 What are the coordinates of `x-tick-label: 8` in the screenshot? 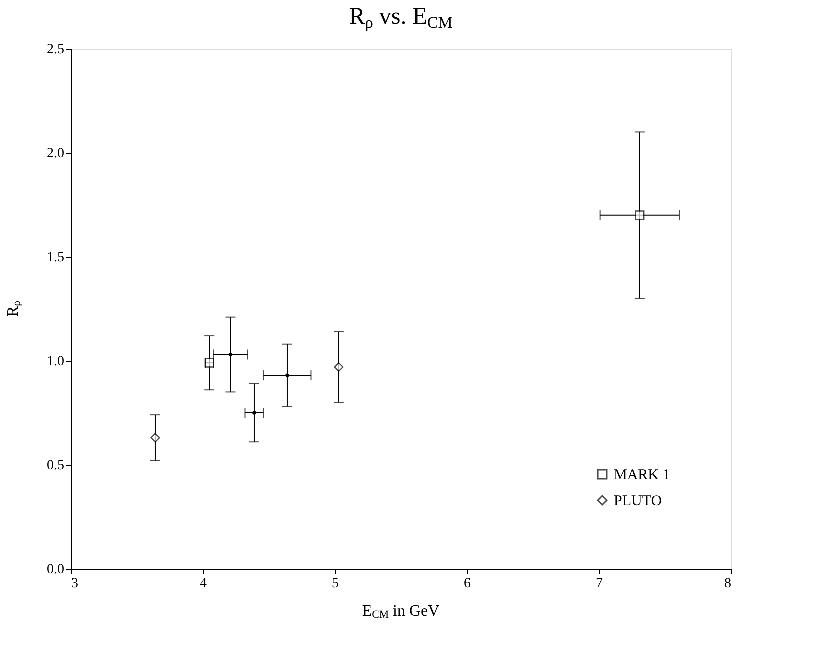 It's located at (728, 584).